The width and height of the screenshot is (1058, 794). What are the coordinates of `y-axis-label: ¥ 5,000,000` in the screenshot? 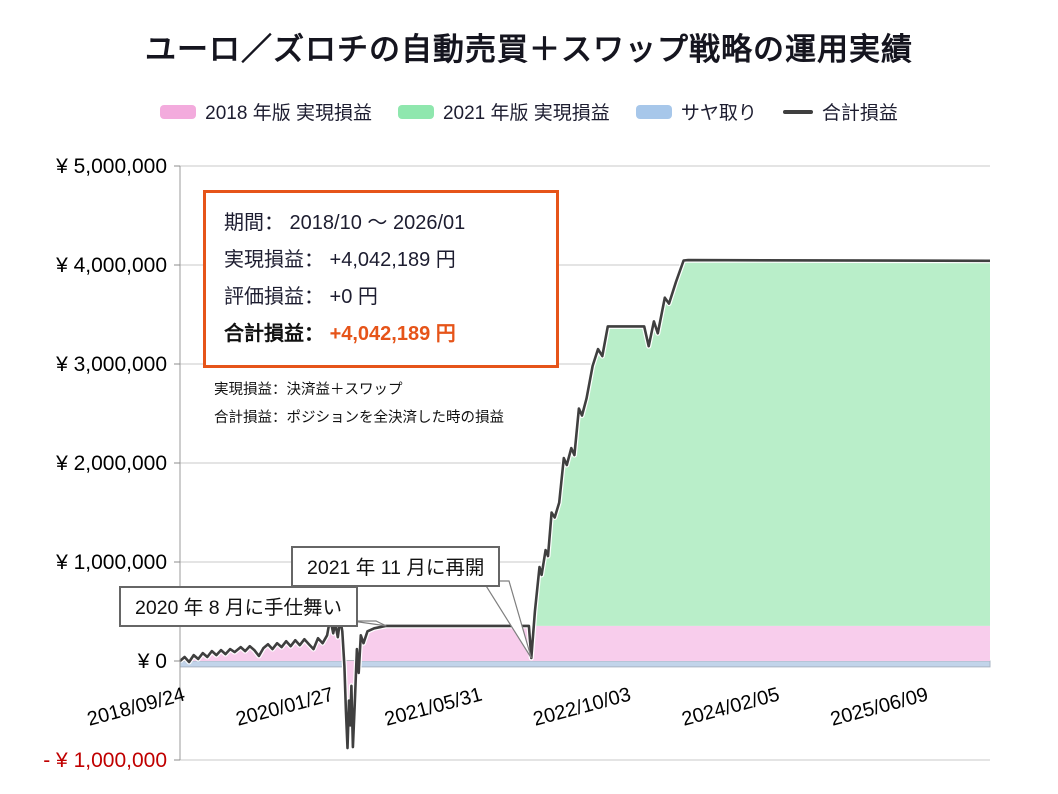 It's located at (111, 166).